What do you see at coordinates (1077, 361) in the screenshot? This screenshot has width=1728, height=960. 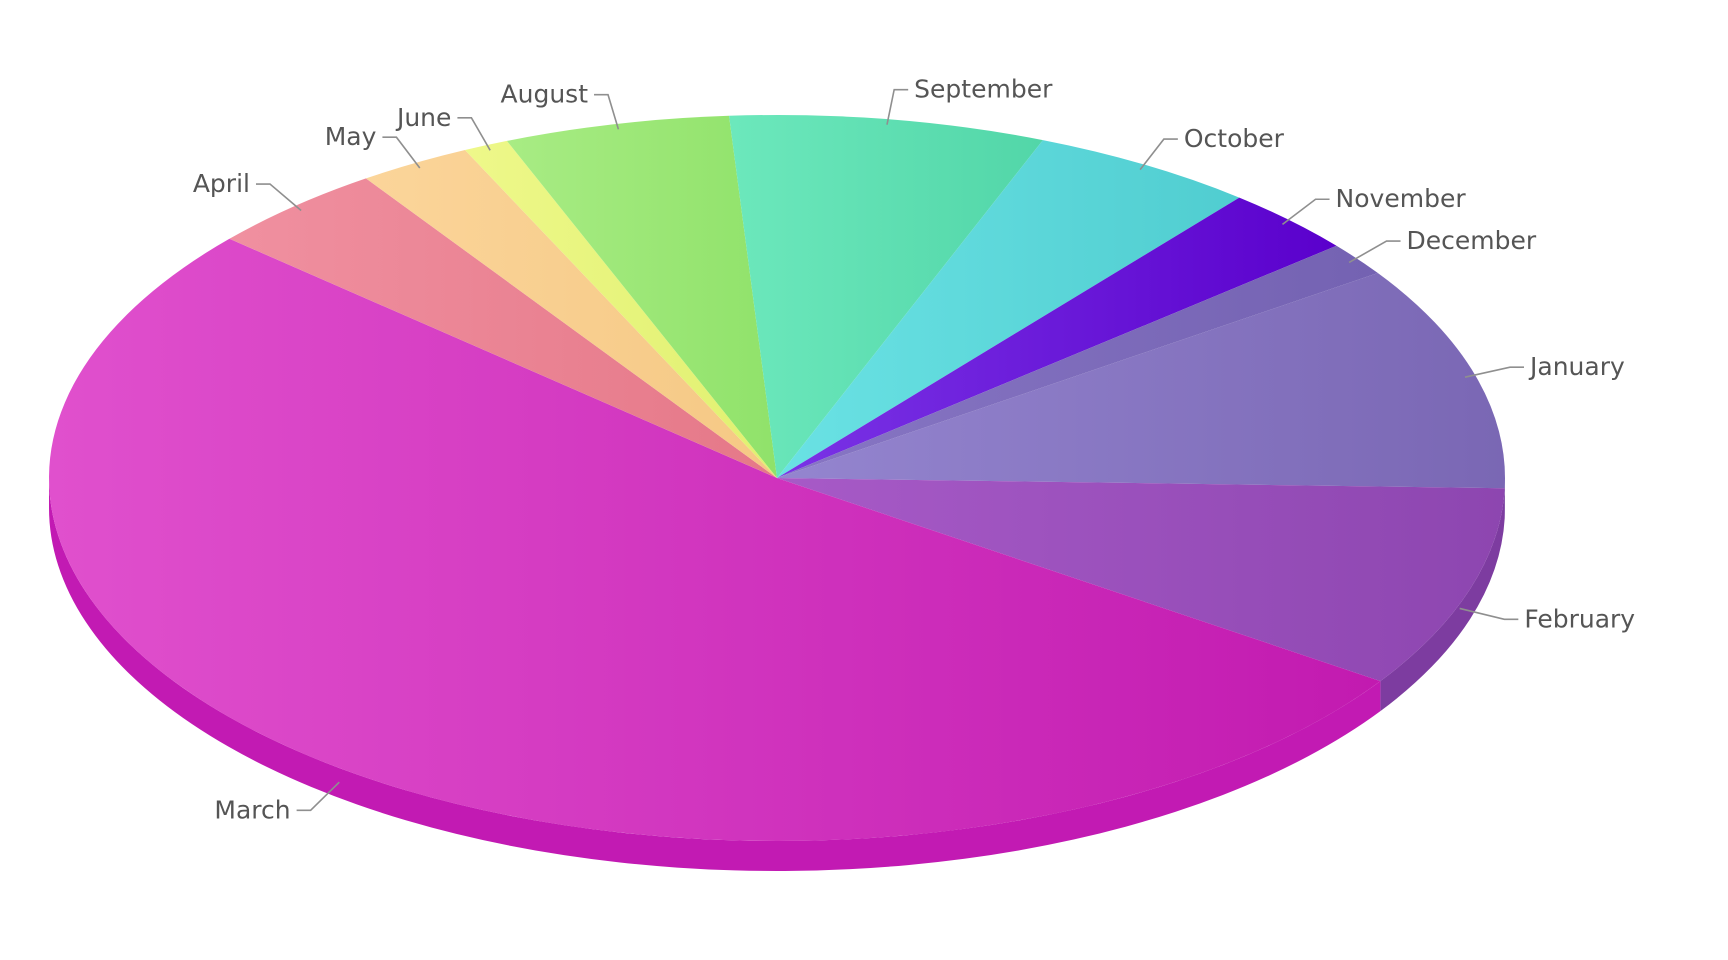 I see `slice-december` at bounding box center [1077, 361].